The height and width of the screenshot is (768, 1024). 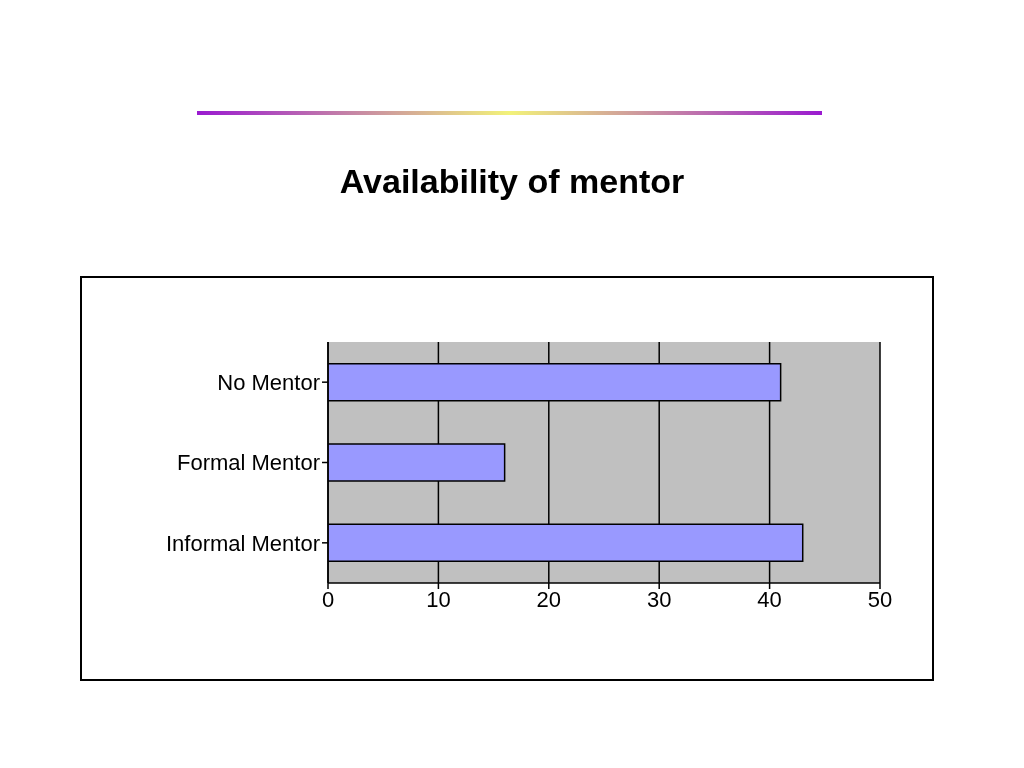 I want to click on x-tick-label: 10, so click(x=438, y=599).